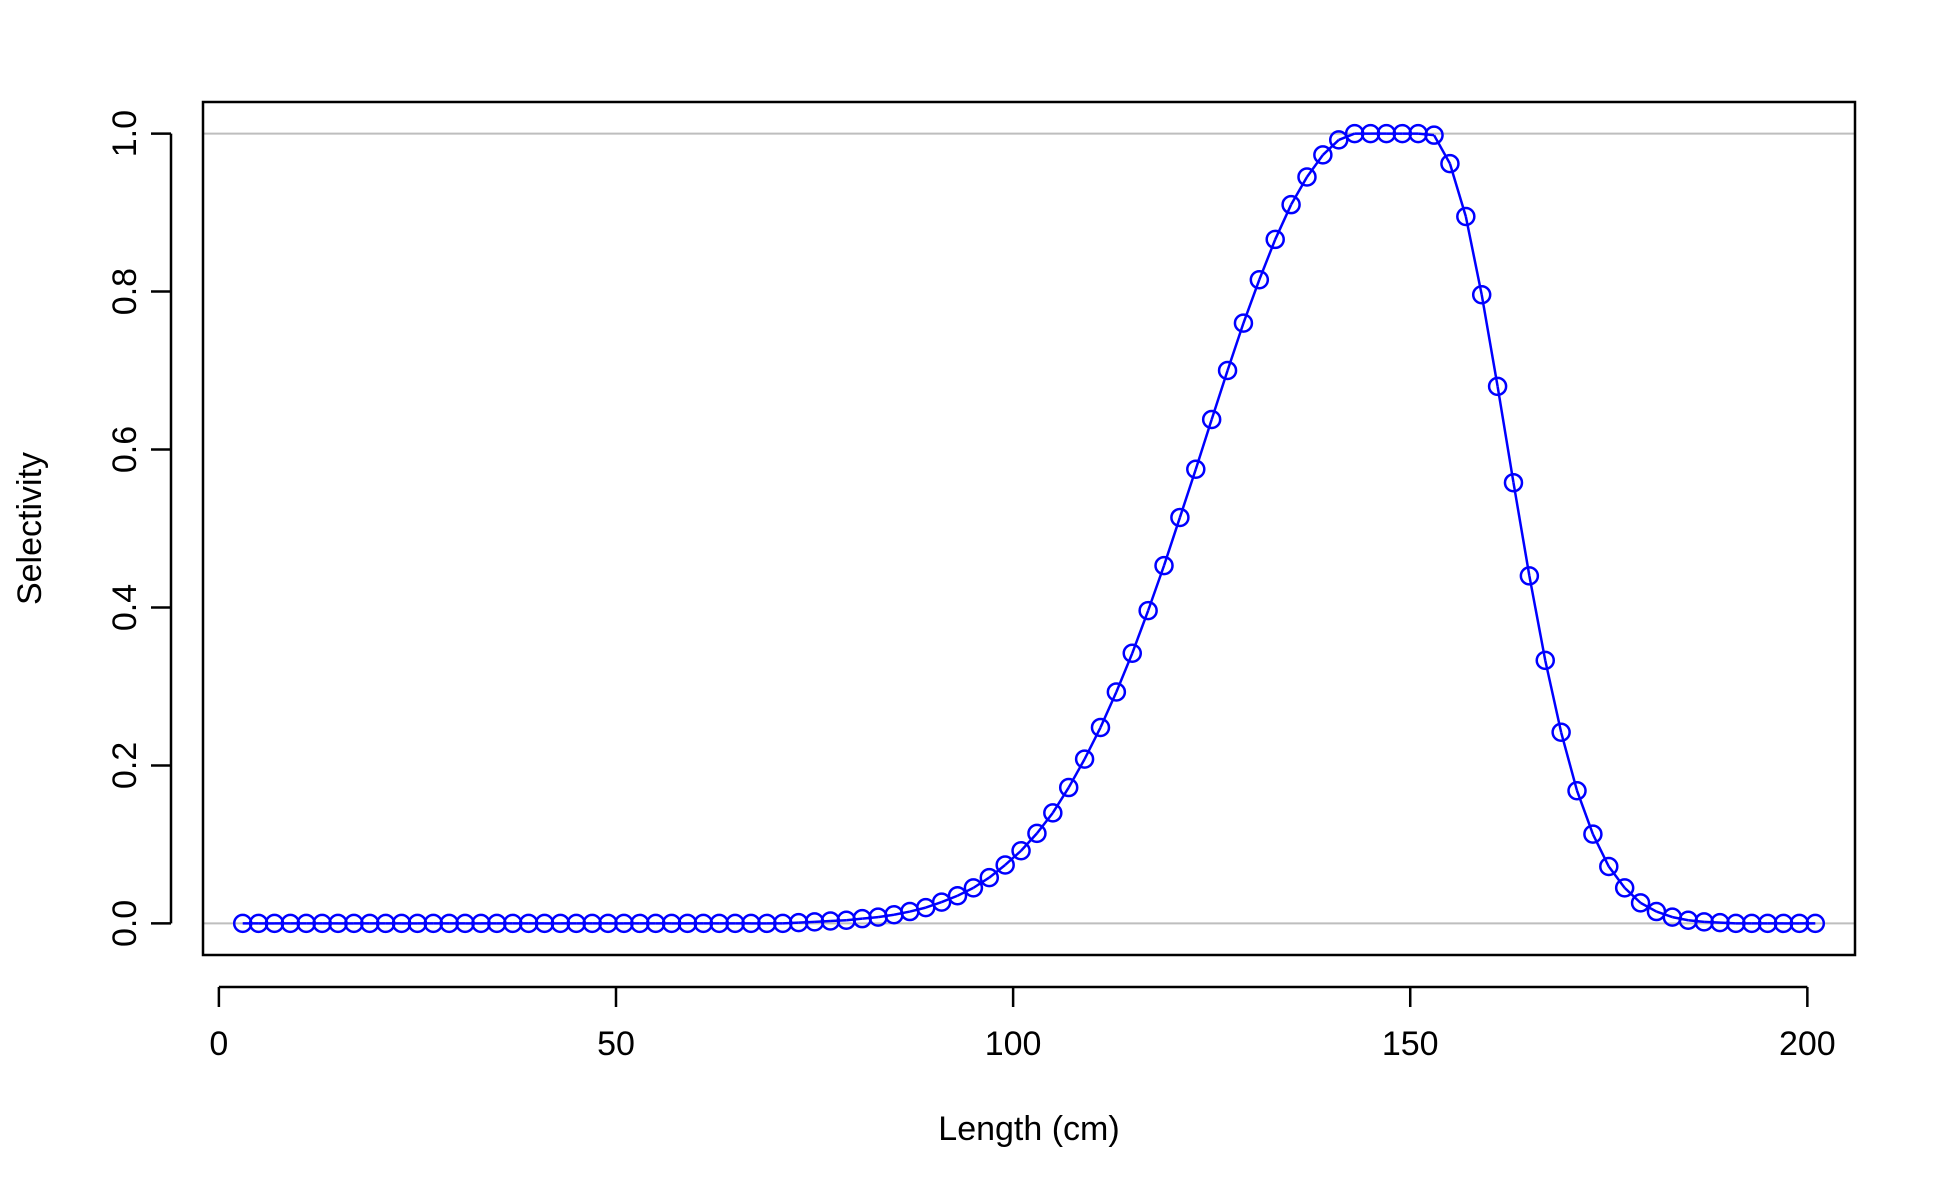  Describe the element at coordinates (1013, 1044) in the screenshot. I see `x-tick-label: 100` at that location.